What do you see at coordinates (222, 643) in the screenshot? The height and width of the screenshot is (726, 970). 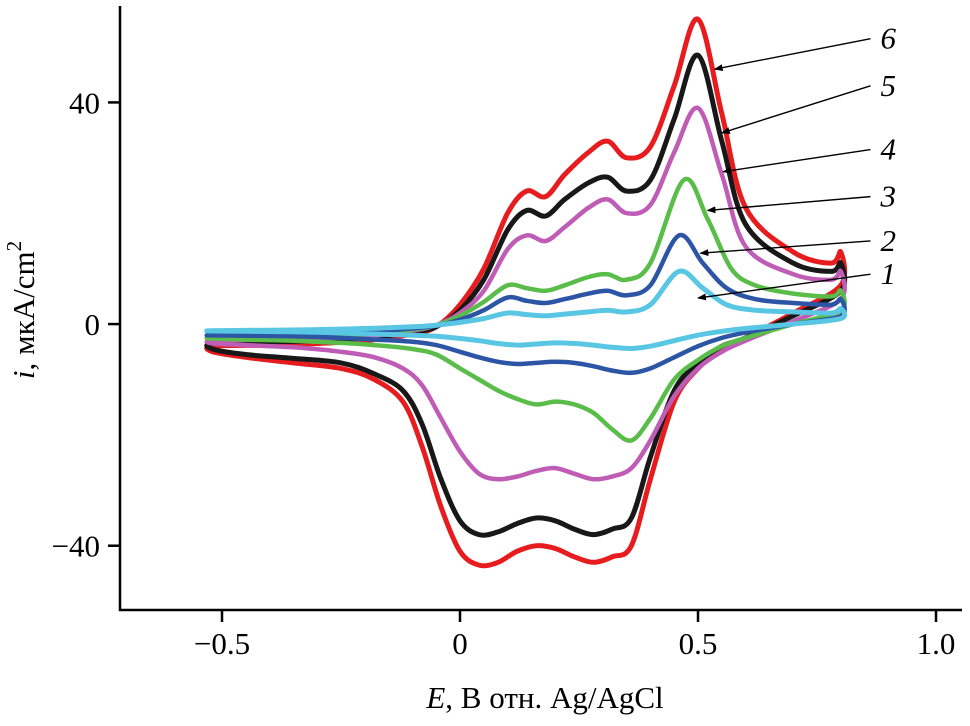 I see `x-tick-label: −0.5` at bounding box center [222, 643].